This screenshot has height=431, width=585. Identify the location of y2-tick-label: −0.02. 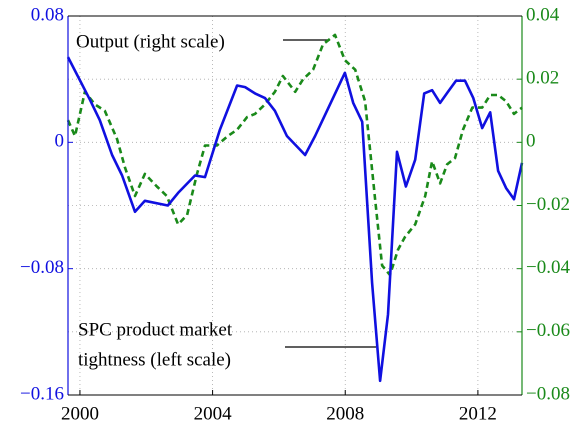
(548, 204).